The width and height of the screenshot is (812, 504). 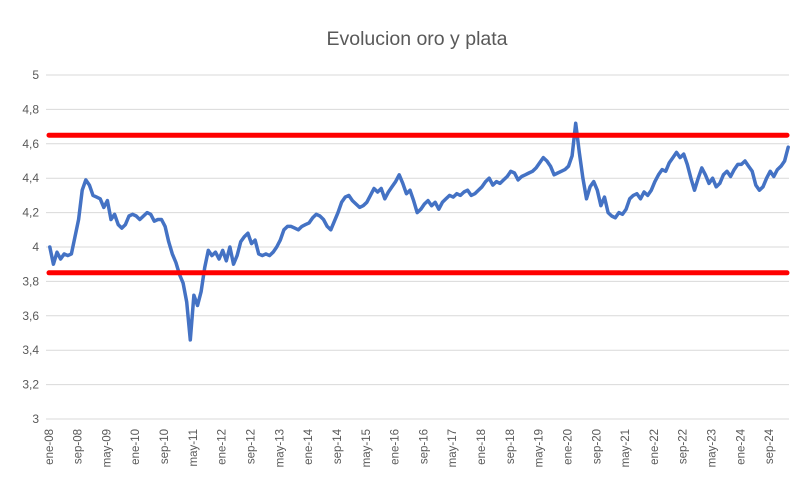 I want to click on x-axis-tick-label: ene-24, so click(x=741, y=446).